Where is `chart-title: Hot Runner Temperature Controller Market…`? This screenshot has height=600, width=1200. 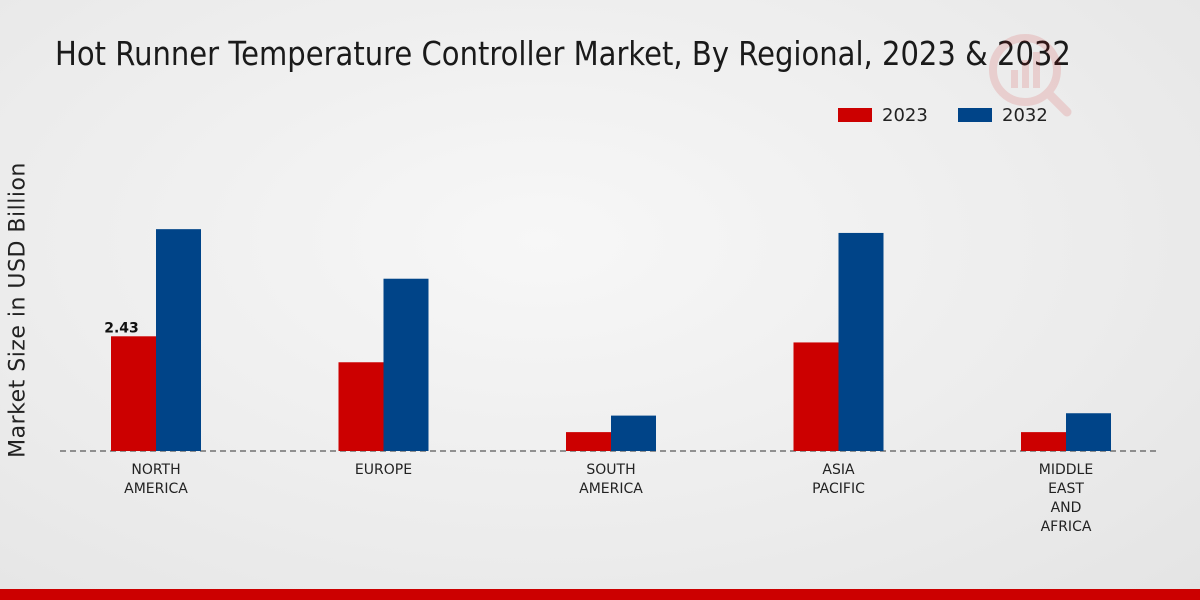
chart-title: Hot Runner Temperature Controller Market… is located at coordinates (563, 53).